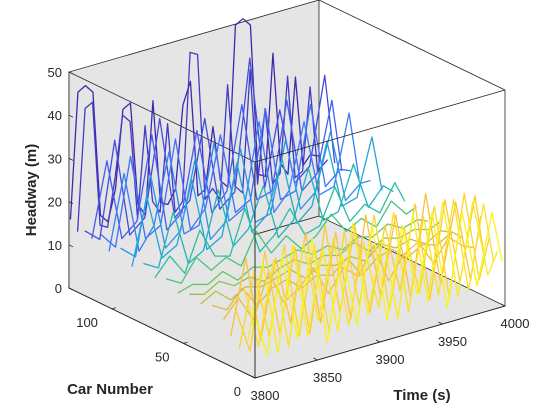  What do you see at coordinates (55, 158) in the screenshot?
I see `z-tick-label: 30` at bounding box center [55, 158].